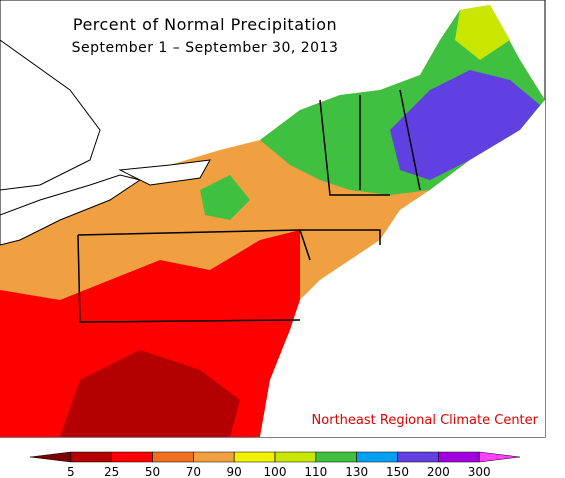 Image resolution: width=565 pixels, height=478 pixels. I want to click on colorbar-tick-label: 130, so click(356, 471).